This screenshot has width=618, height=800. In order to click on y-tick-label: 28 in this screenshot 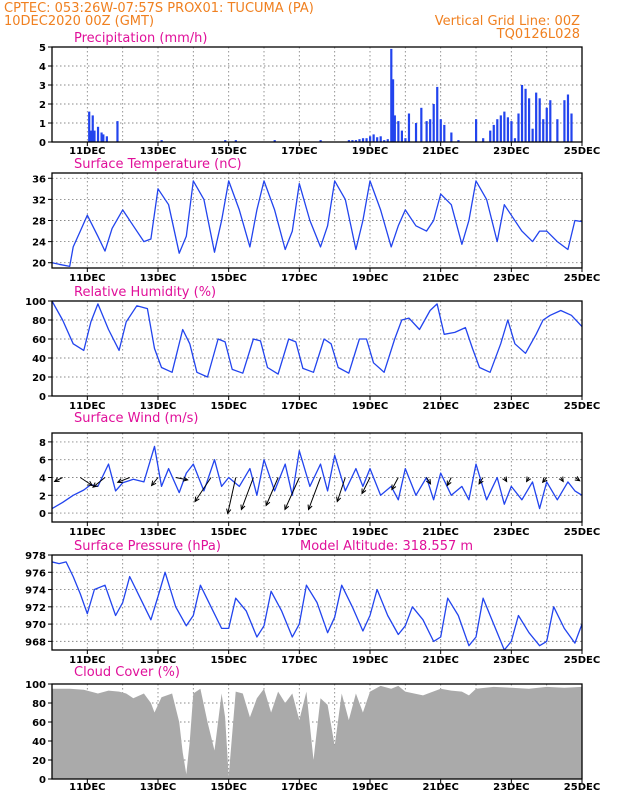, I will do `click(39, 222)`.